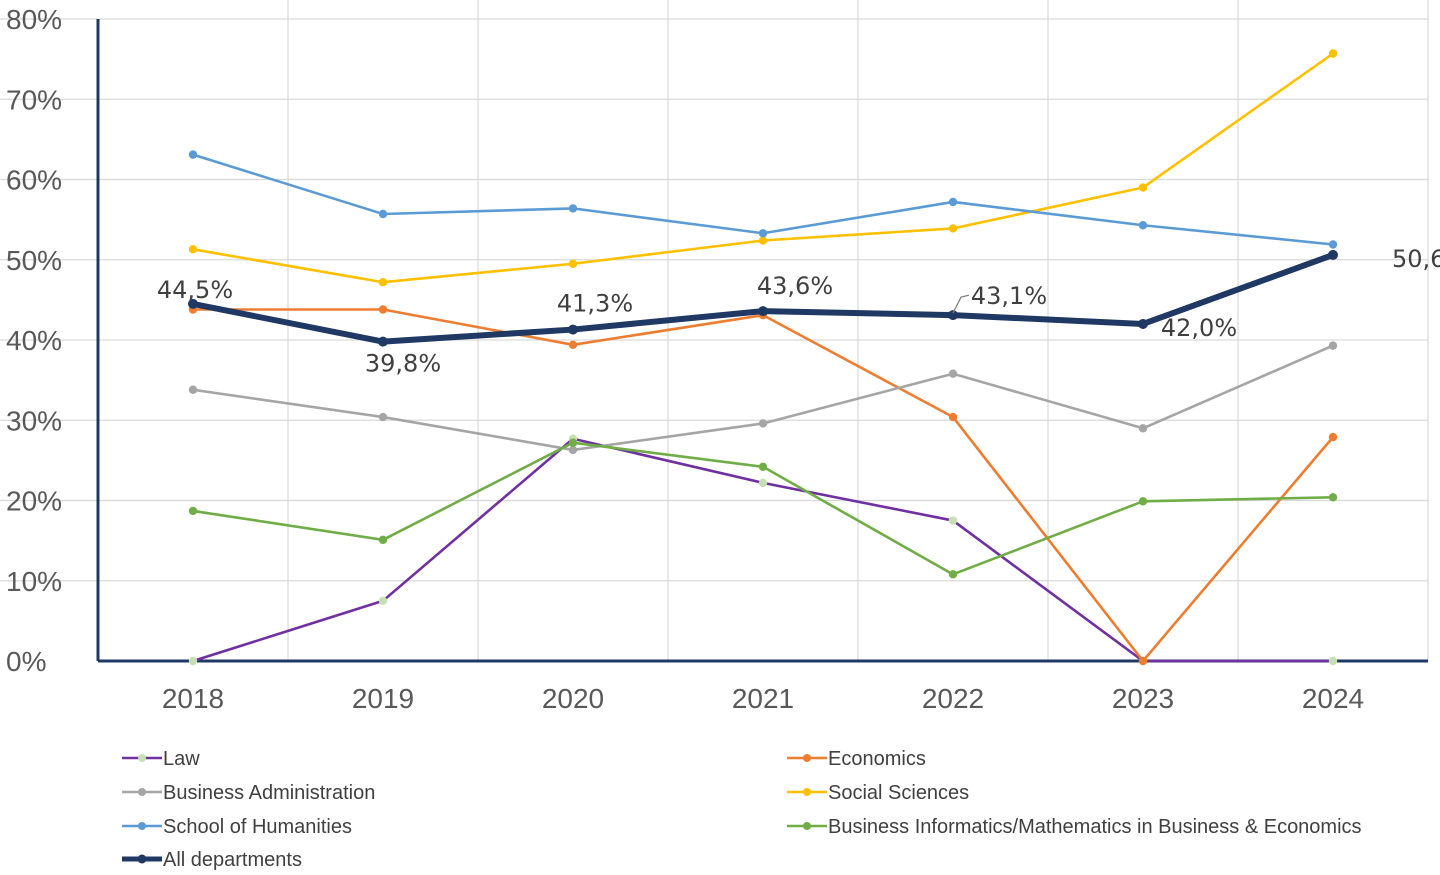 This screenshot has height=875, width=1440. I want to click on legend-label: Business Administration, so click(269, 793).